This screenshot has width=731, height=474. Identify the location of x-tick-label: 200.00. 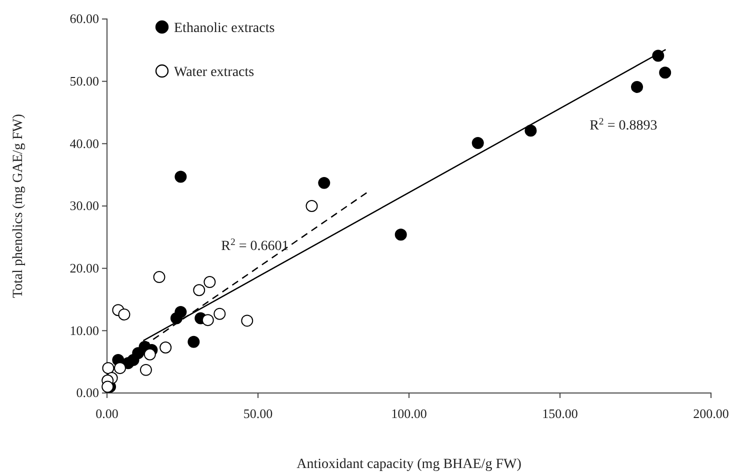
(711, 413).